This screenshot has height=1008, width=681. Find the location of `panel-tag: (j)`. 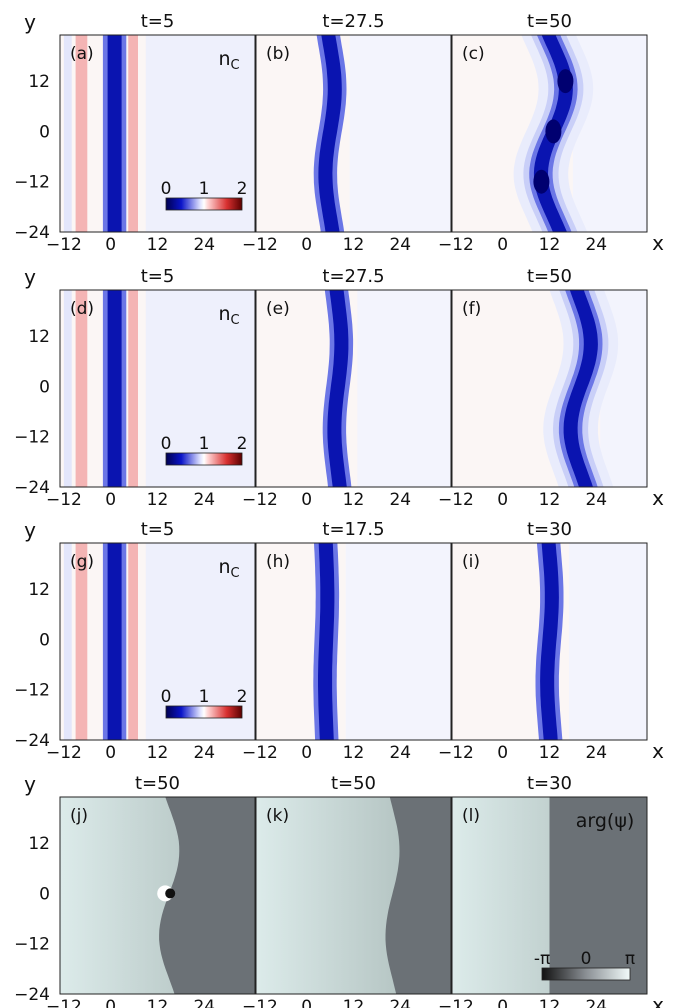

panel-tag: (j) is located at coordinates (79, 816).